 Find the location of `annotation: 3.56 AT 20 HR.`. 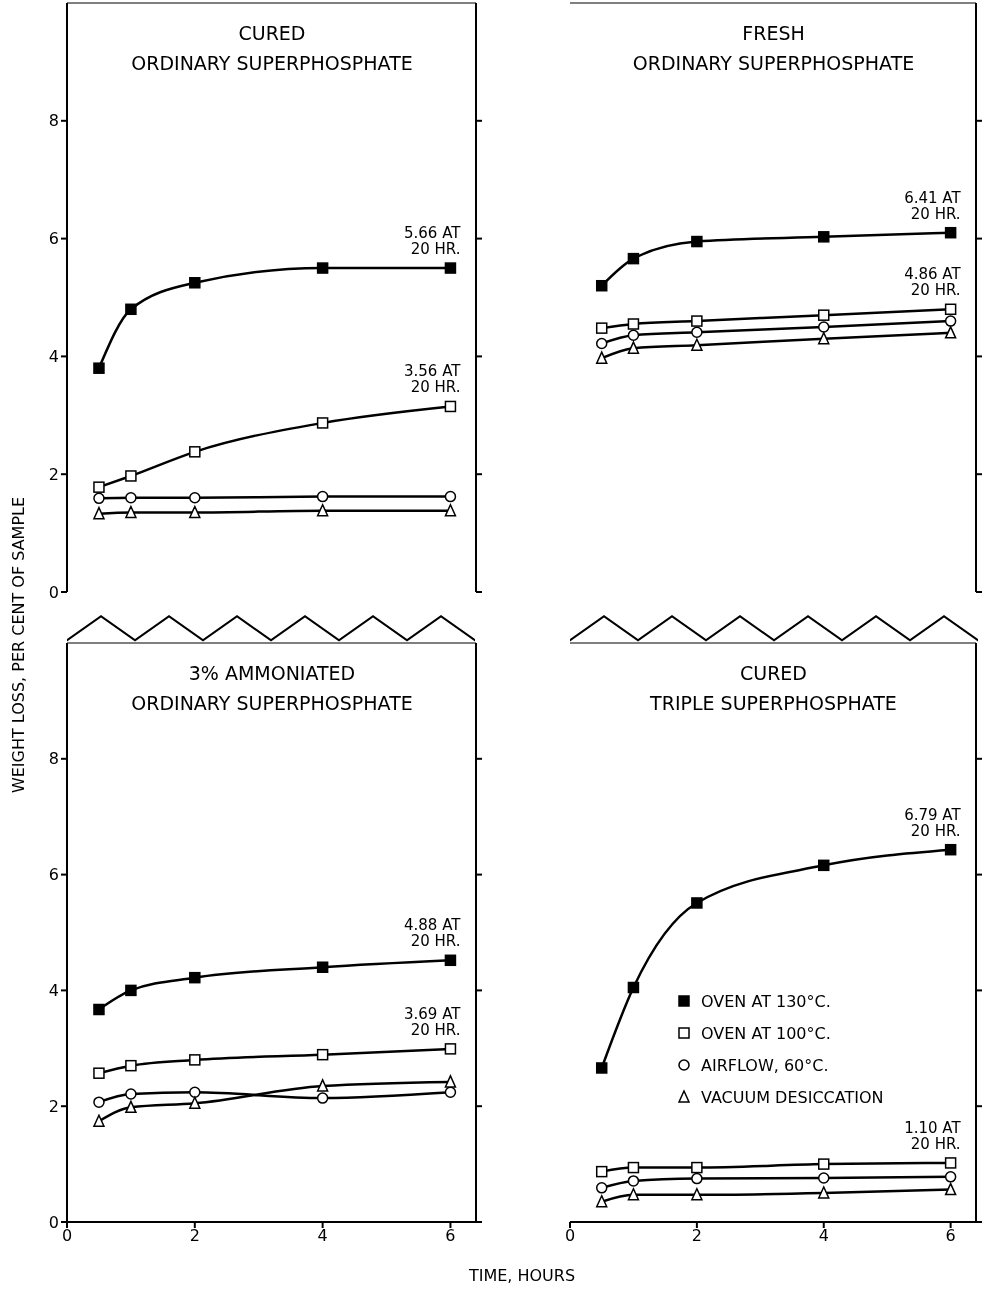

annotation: 3.56 AT 20 HR. is located at coordinates (433, 379).